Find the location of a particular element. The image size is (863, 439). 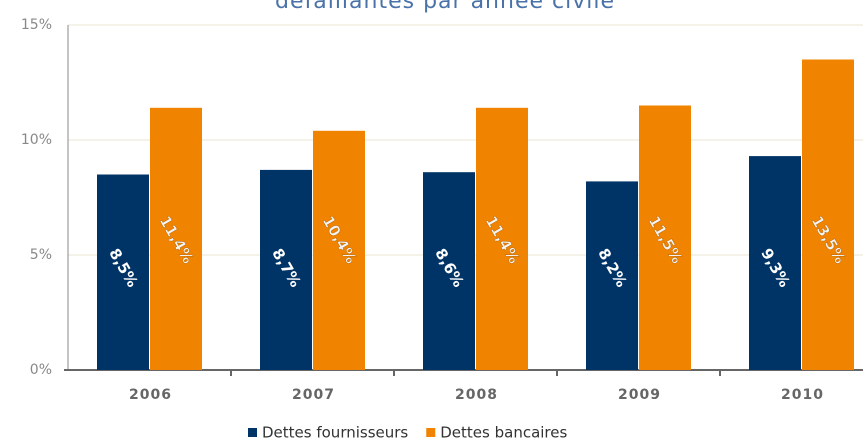

legend-label: Dettes bancaires is located at coordinates (503, 431).